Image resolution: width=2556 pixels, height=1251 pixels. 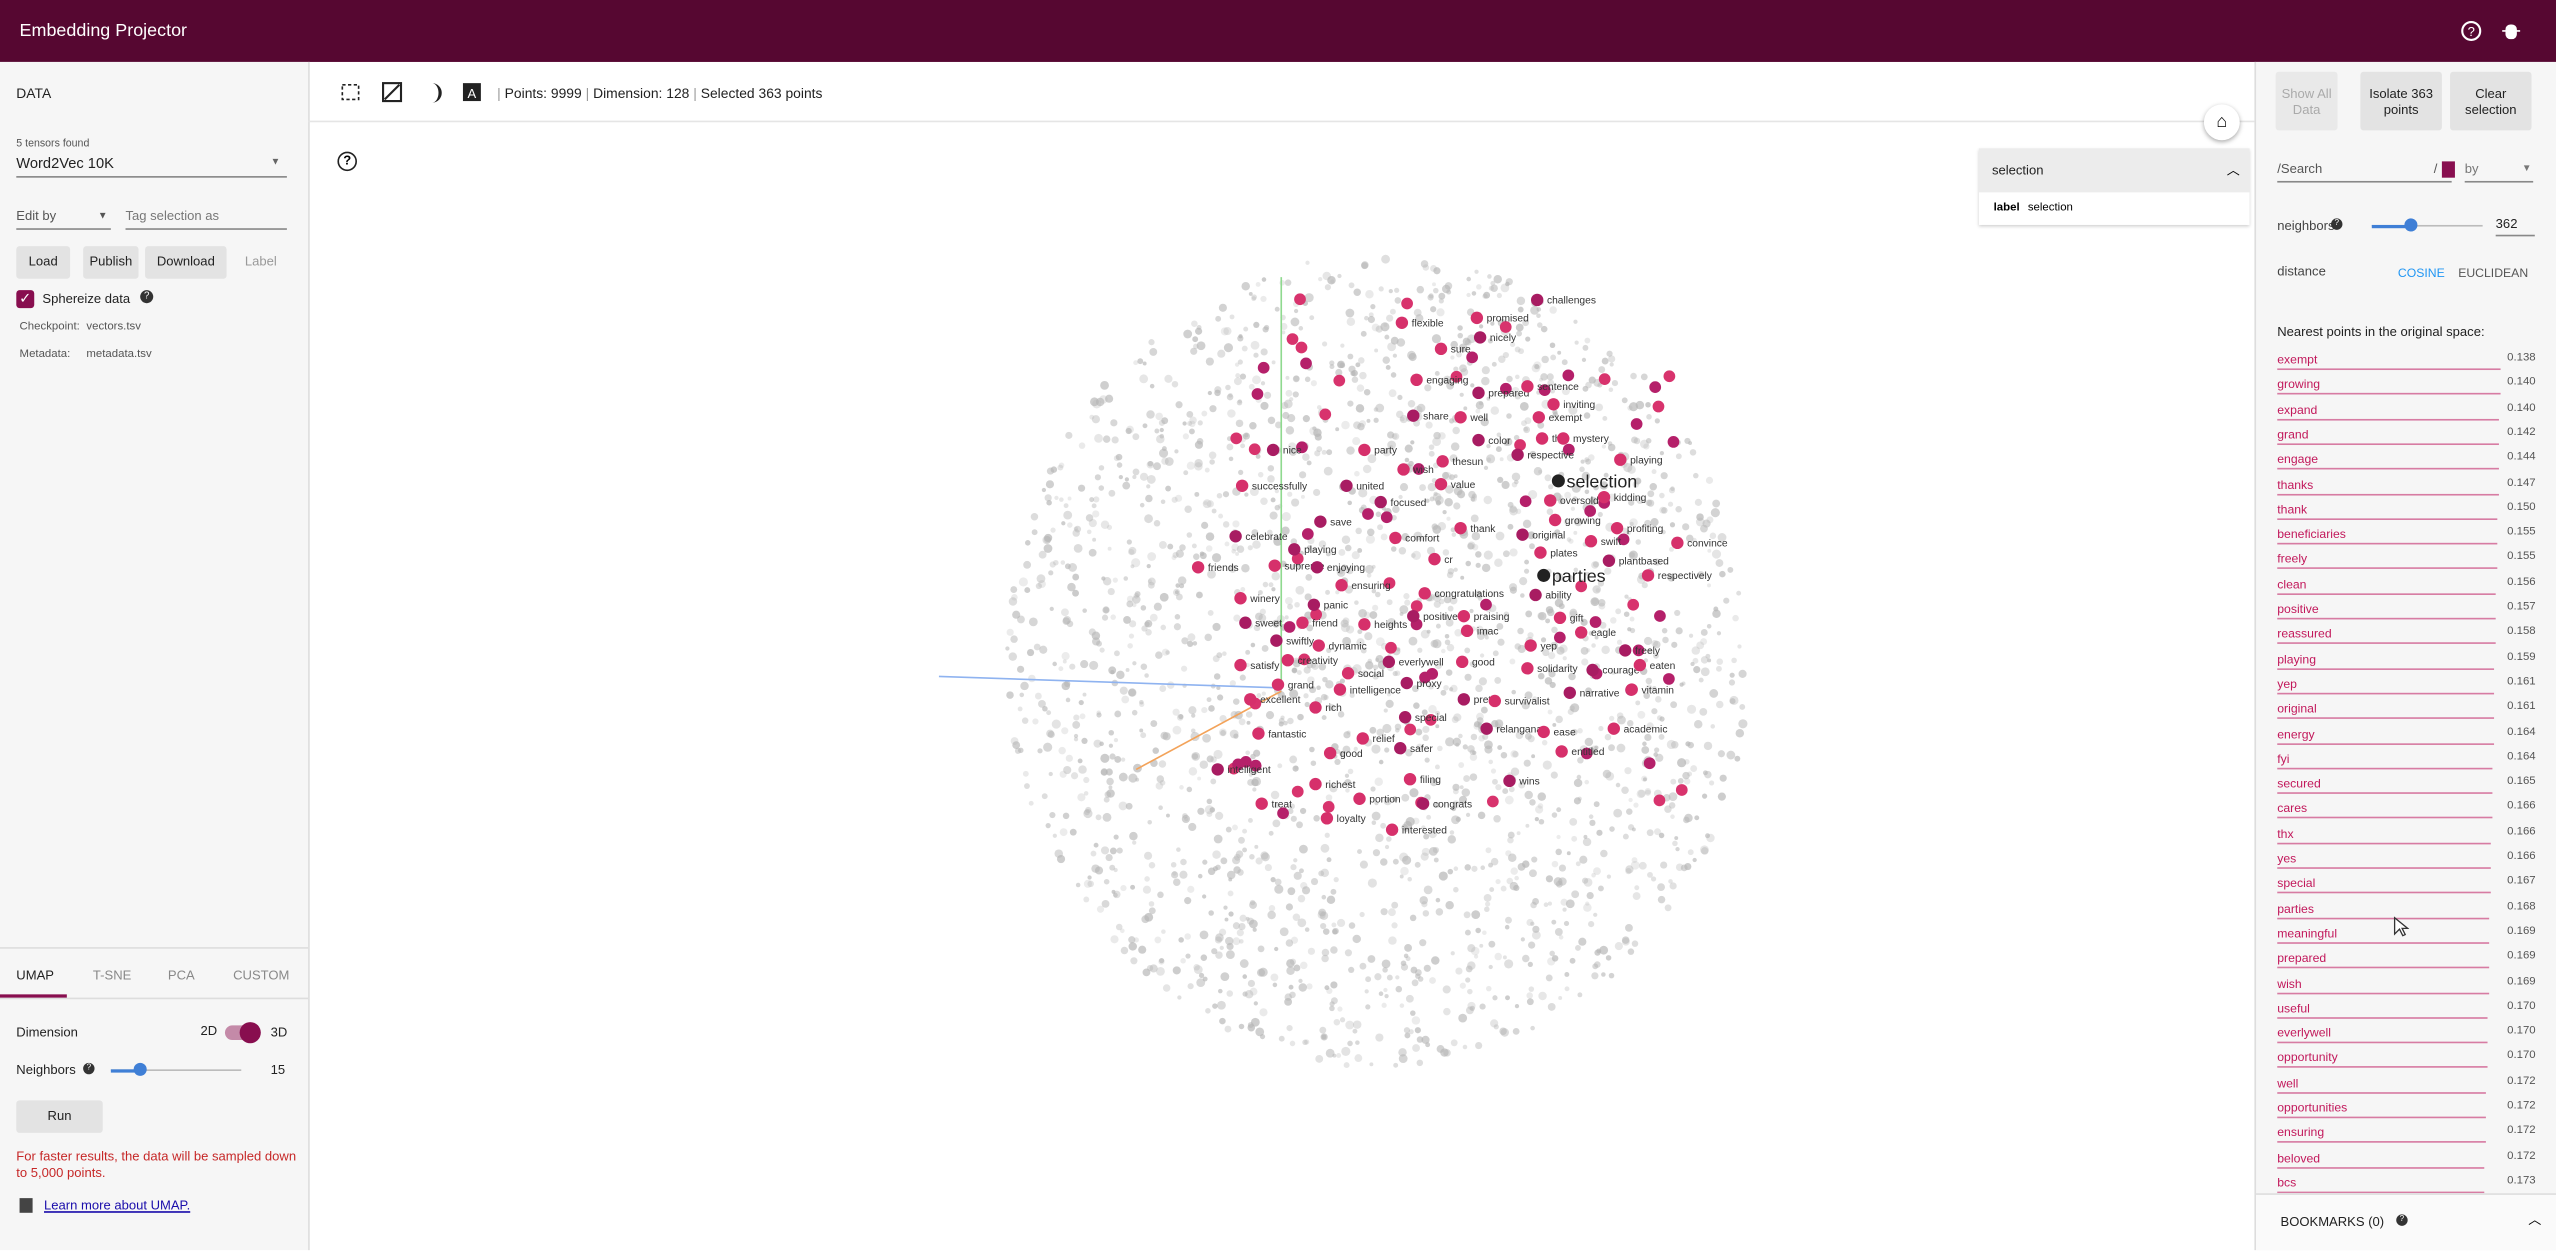 I want to click on projection-tab: CUSTOM, so click(x=261, y=975).